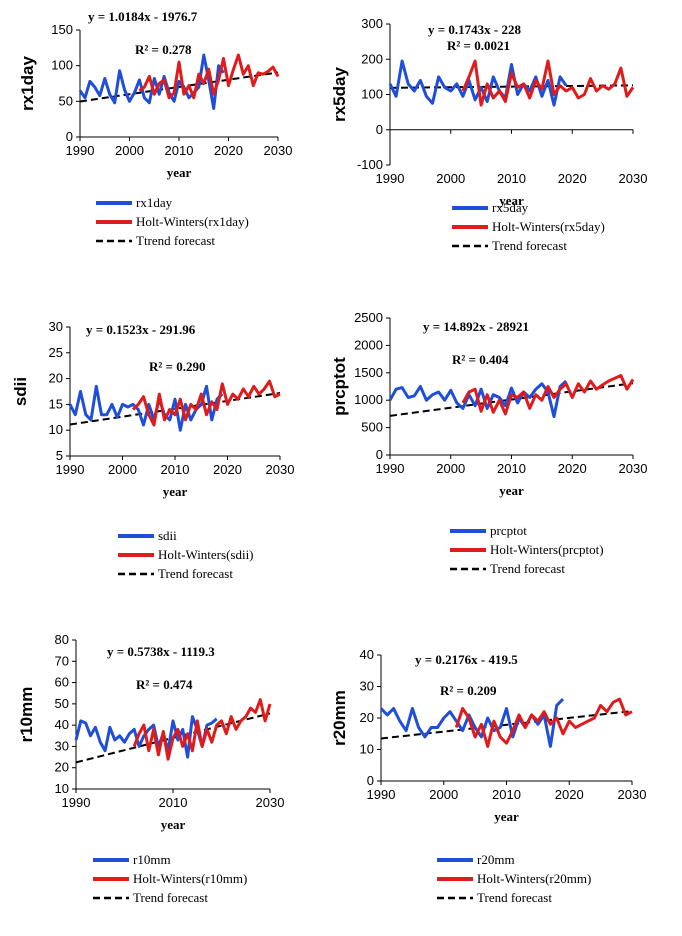 This screenshot has width=682, height=936. I want to click on legend-label: rx1day, so click(154, 202).